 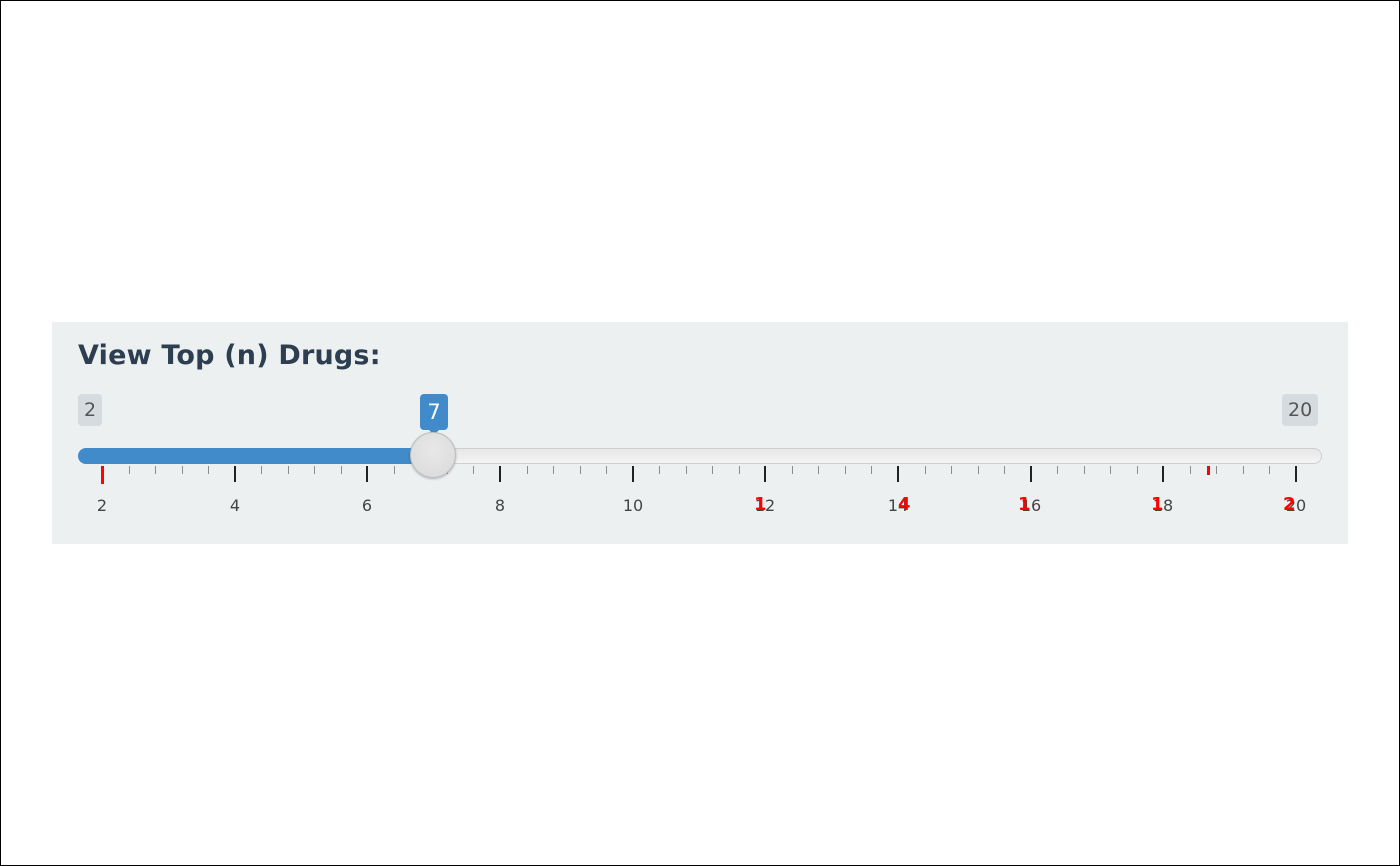 What do you see at coordinates (1300, 410) in the screenshot?
I see `slider-max-label: 20` at bounding box center [1300, 410].